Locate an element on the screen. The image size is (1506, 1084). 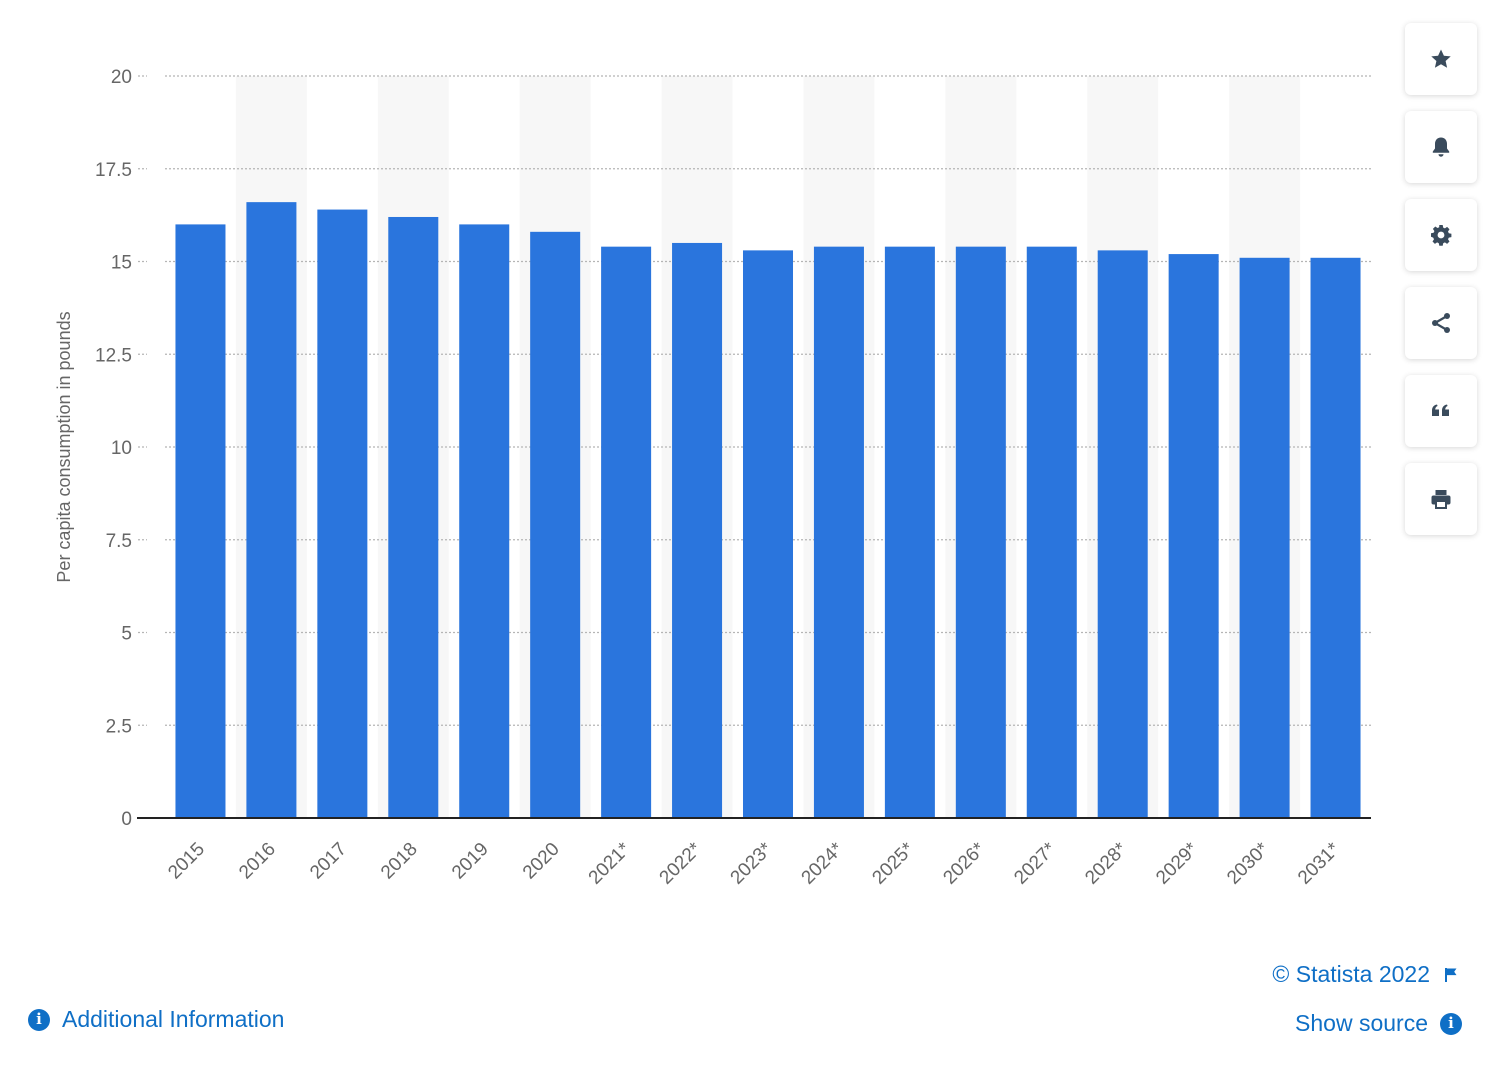
x-tick-label: 2015 is located at coordinates (186, 861).